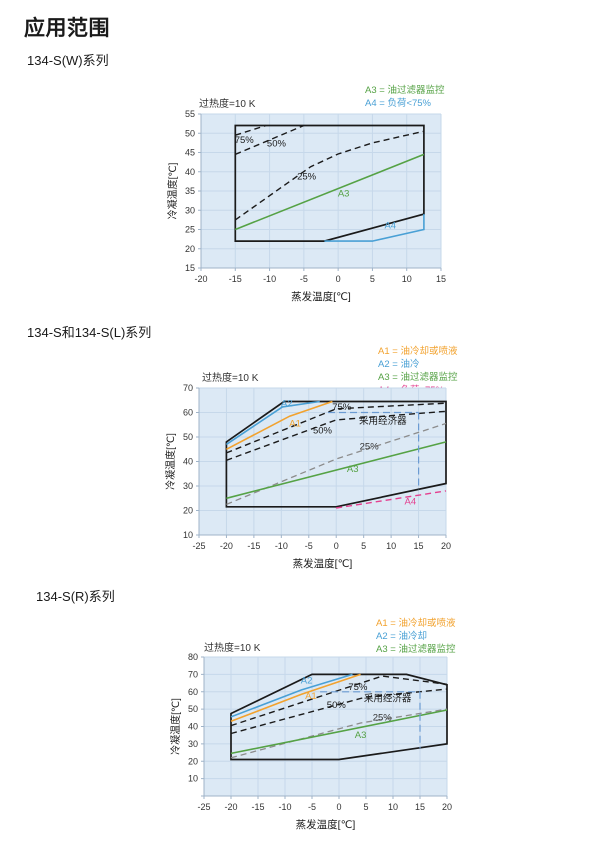 This screenshot has height=841, width=601. I want to click on section-heading-134sr: 134-S(R)系列, so click(75, 596).